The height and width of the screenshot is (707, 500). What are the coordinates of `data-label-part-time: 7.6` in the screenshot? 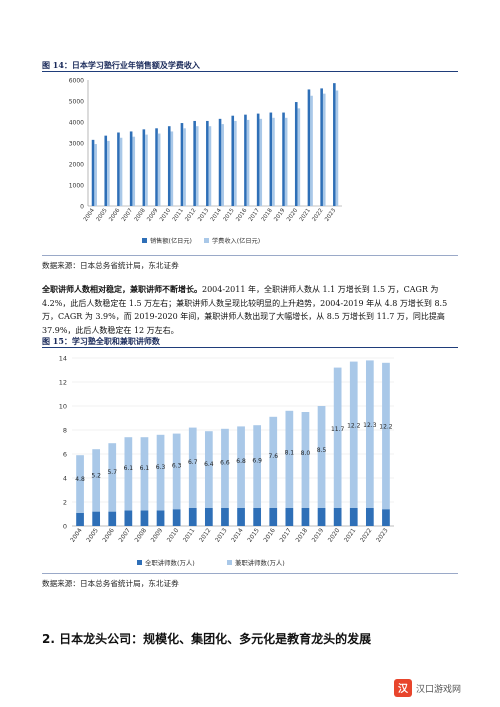 It's located at (273, 456).